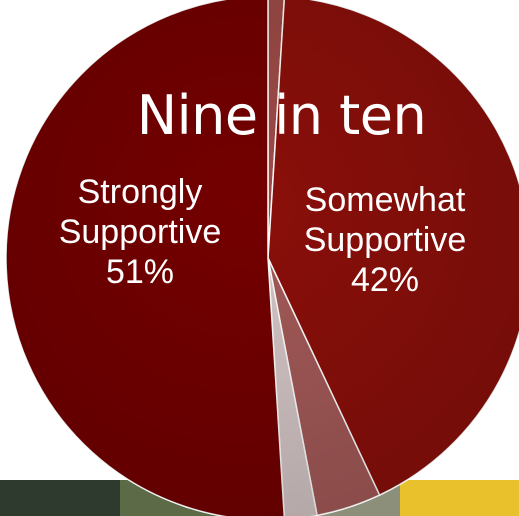 The width and height of the screenshot is (519, 516). I want to click on slice-label-strongly-supportive: Strongly Supportive 51%, so click(140, 232).